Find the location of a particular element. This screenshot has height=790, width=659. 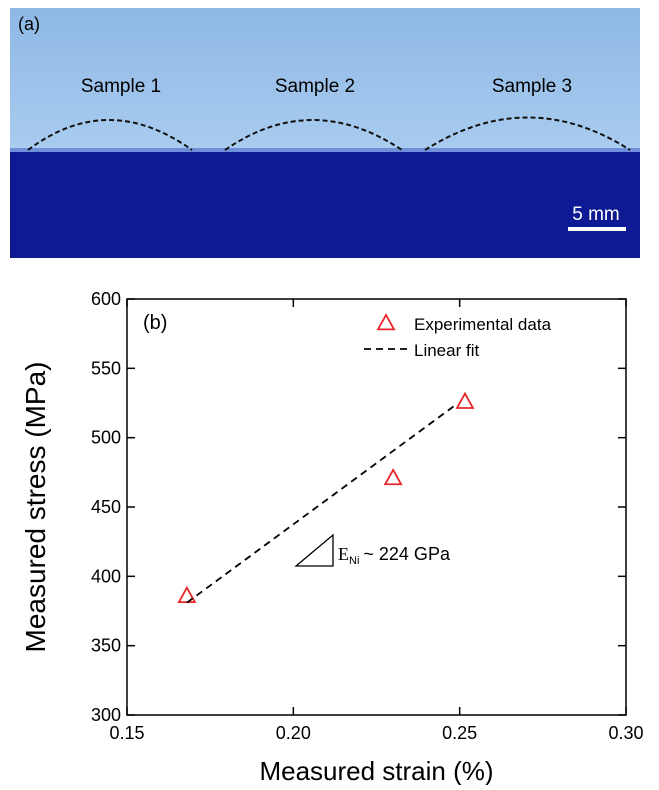

legend-label: Linear fit is located at coordinates (446, 350).